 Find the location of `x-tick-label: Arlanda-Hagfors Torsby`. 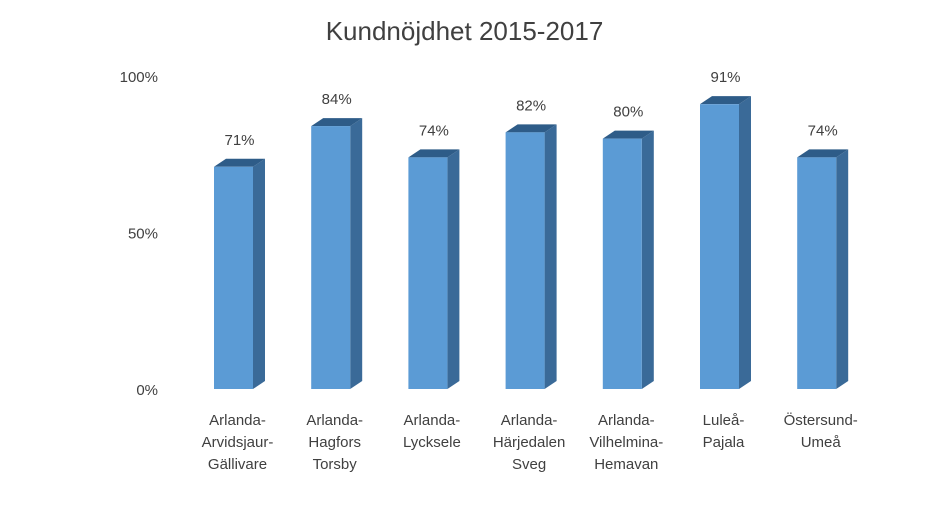

x-tick-label: Arlanda-Hagfors Torsby is located at coordinates (334, 442).